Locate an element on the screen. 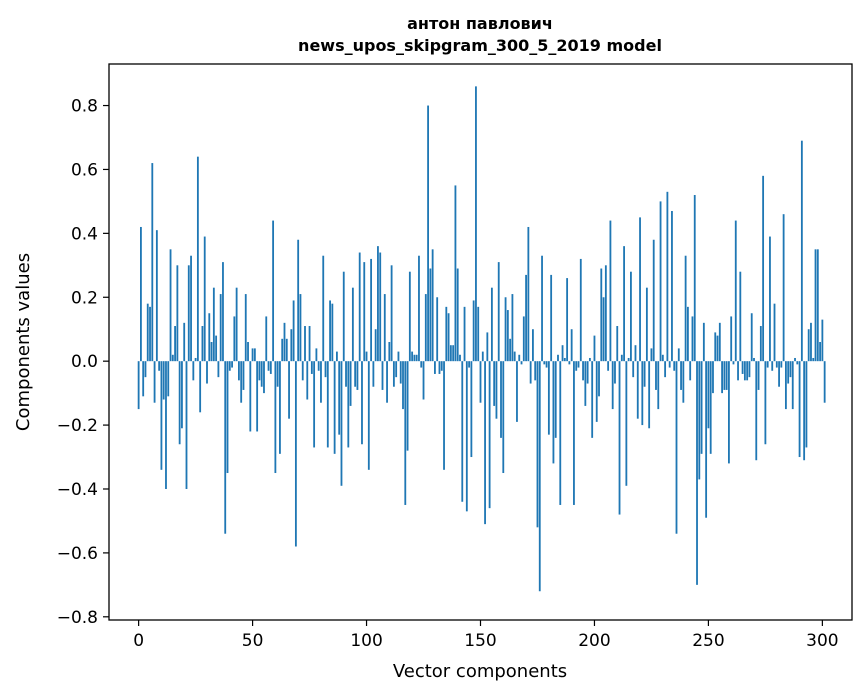 Image resolution: width=867 pixels, height=696 pixels. y-tick-label: −0.8 is located at coordinates (77, 618).